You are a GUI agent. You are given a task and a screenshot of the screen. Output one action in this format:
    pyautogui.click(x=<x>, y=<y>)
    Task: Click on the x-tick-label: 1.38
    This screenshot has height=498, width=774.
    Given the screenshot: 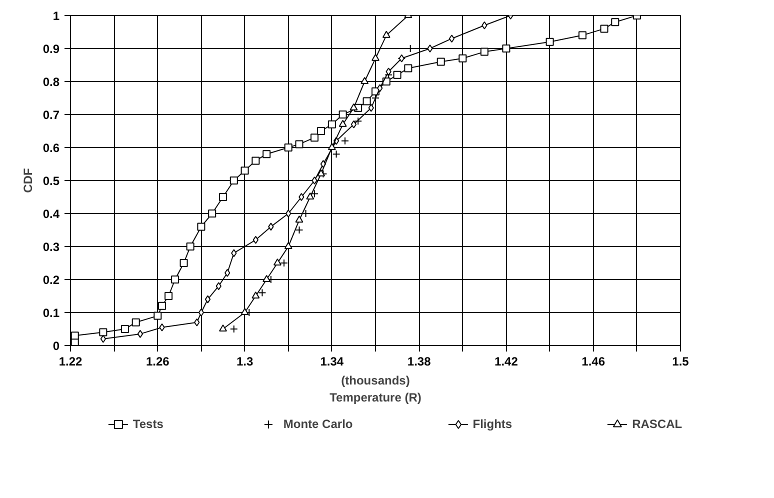 What is the action you would take?
    pyautogui.click(x=419, y=361)
    